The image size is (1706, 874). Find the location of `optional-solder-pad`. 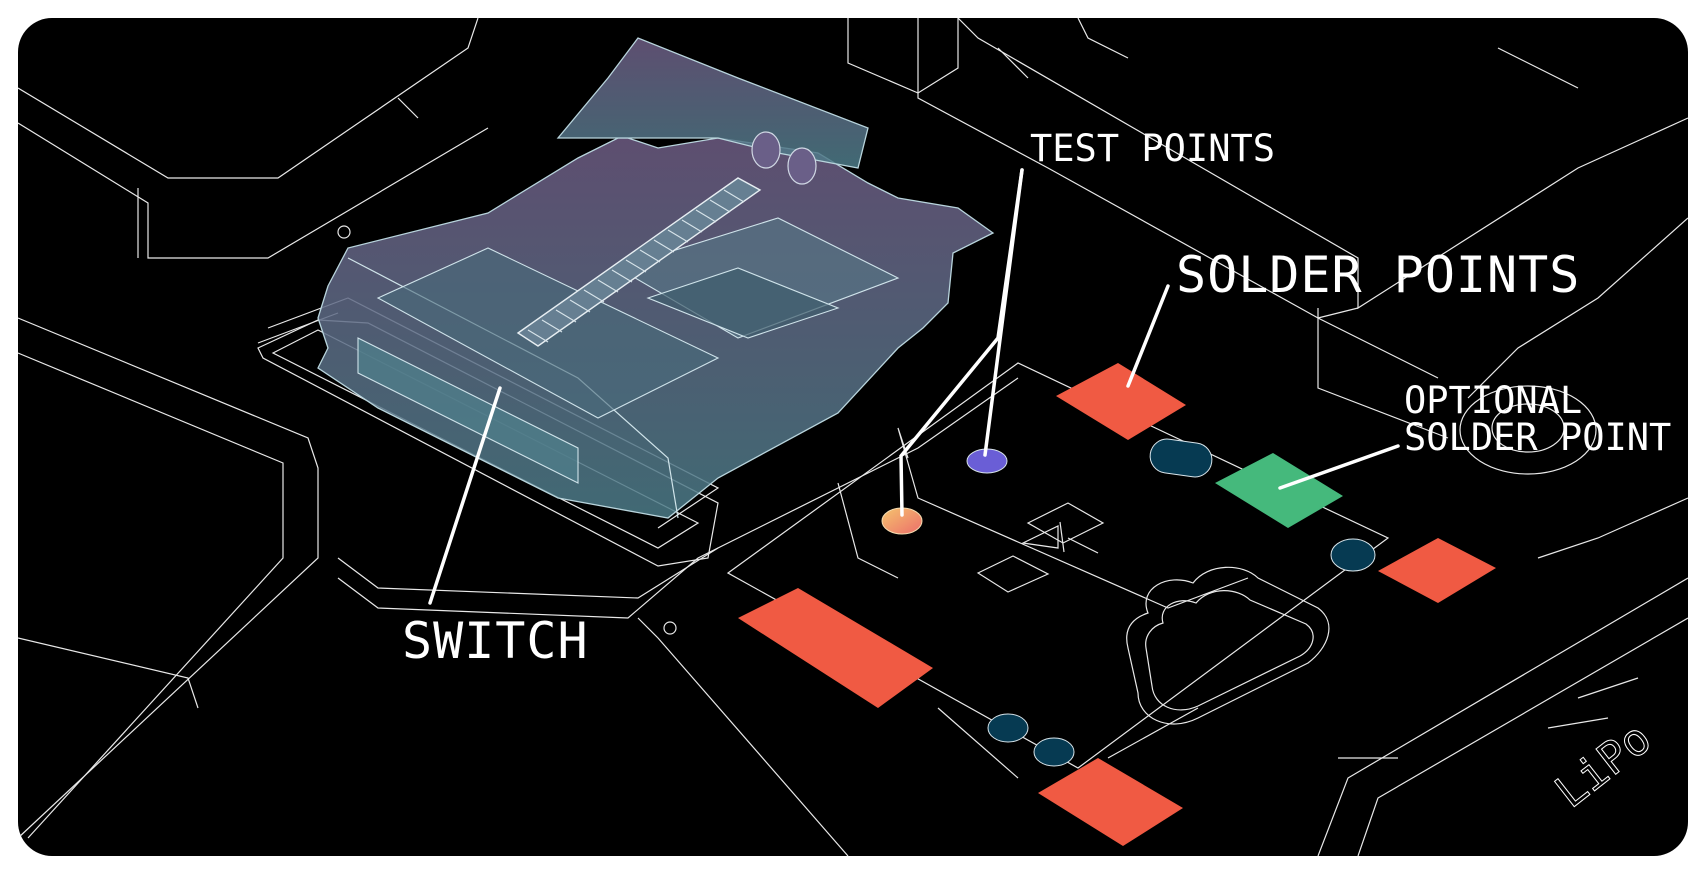

optional-solder-pad is located at coordinates (1279, 490).